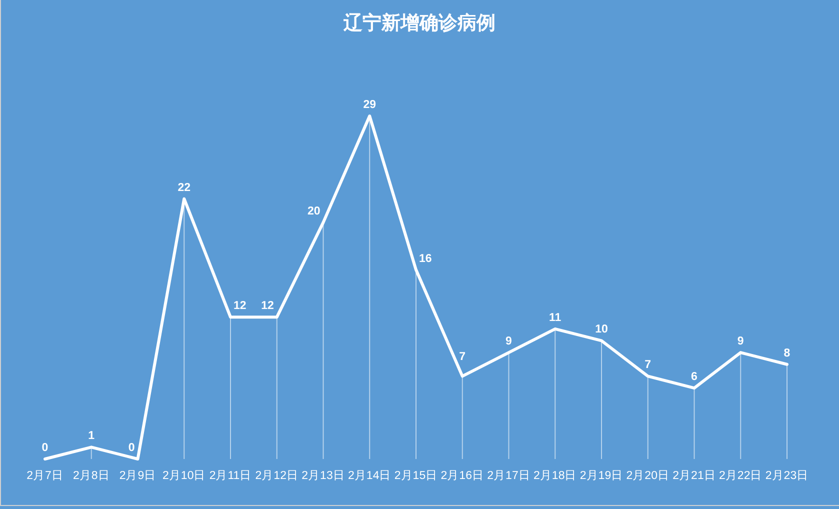 The image size is (839, 509). Describe the element at coordinates (648, 475) in the screenshot. I see `x-tick-label: 2月20日` at that location.